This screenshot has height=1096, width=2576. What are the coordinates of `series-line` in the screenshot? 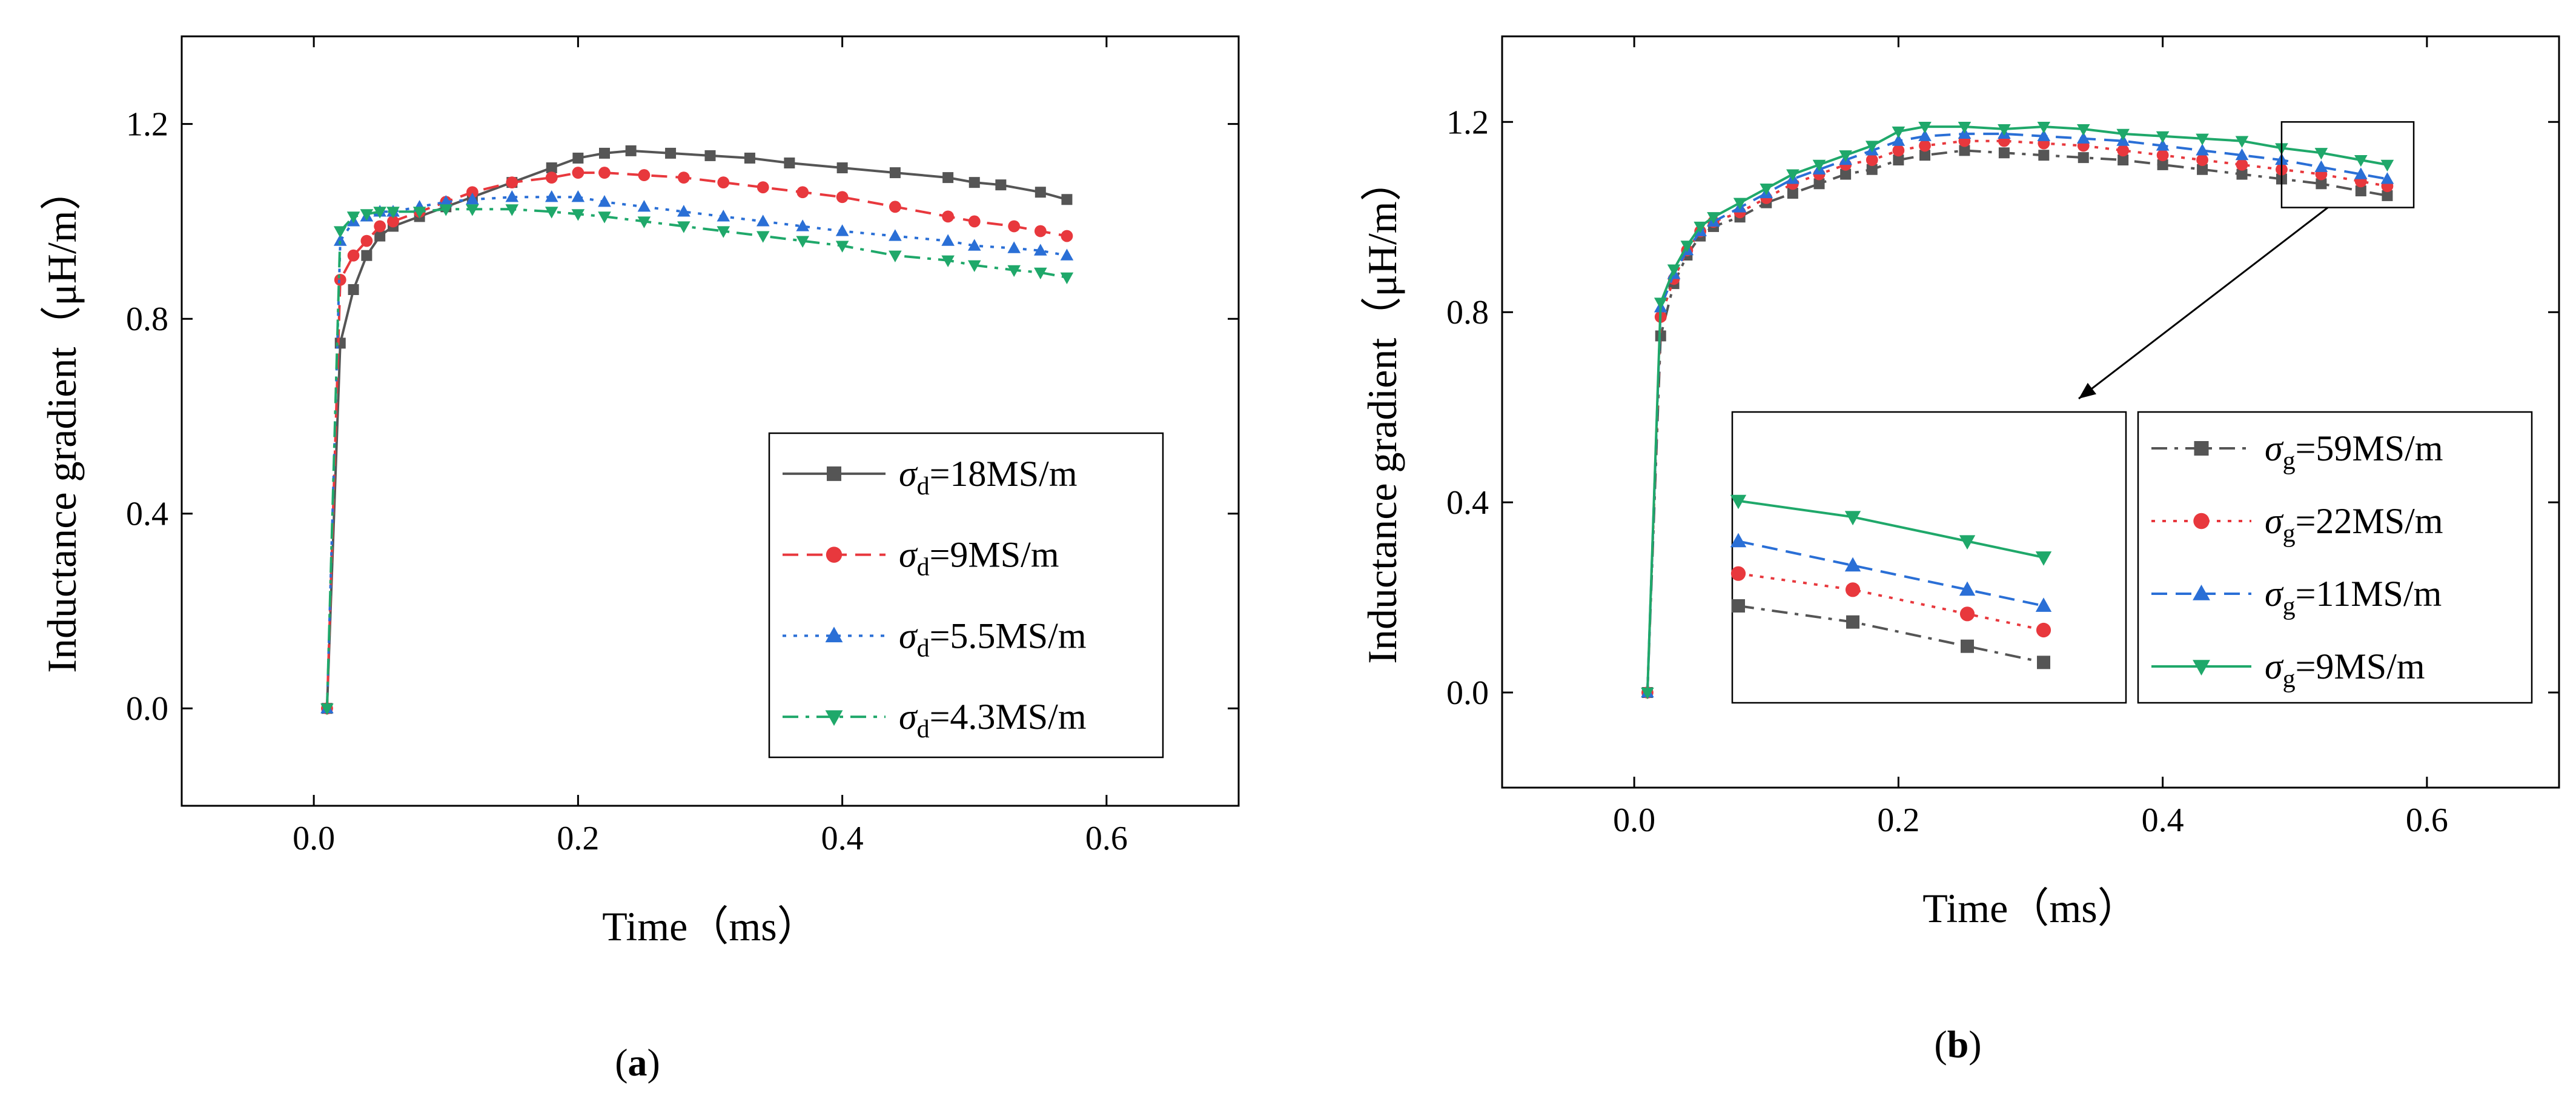 It's located at (2017, 416).